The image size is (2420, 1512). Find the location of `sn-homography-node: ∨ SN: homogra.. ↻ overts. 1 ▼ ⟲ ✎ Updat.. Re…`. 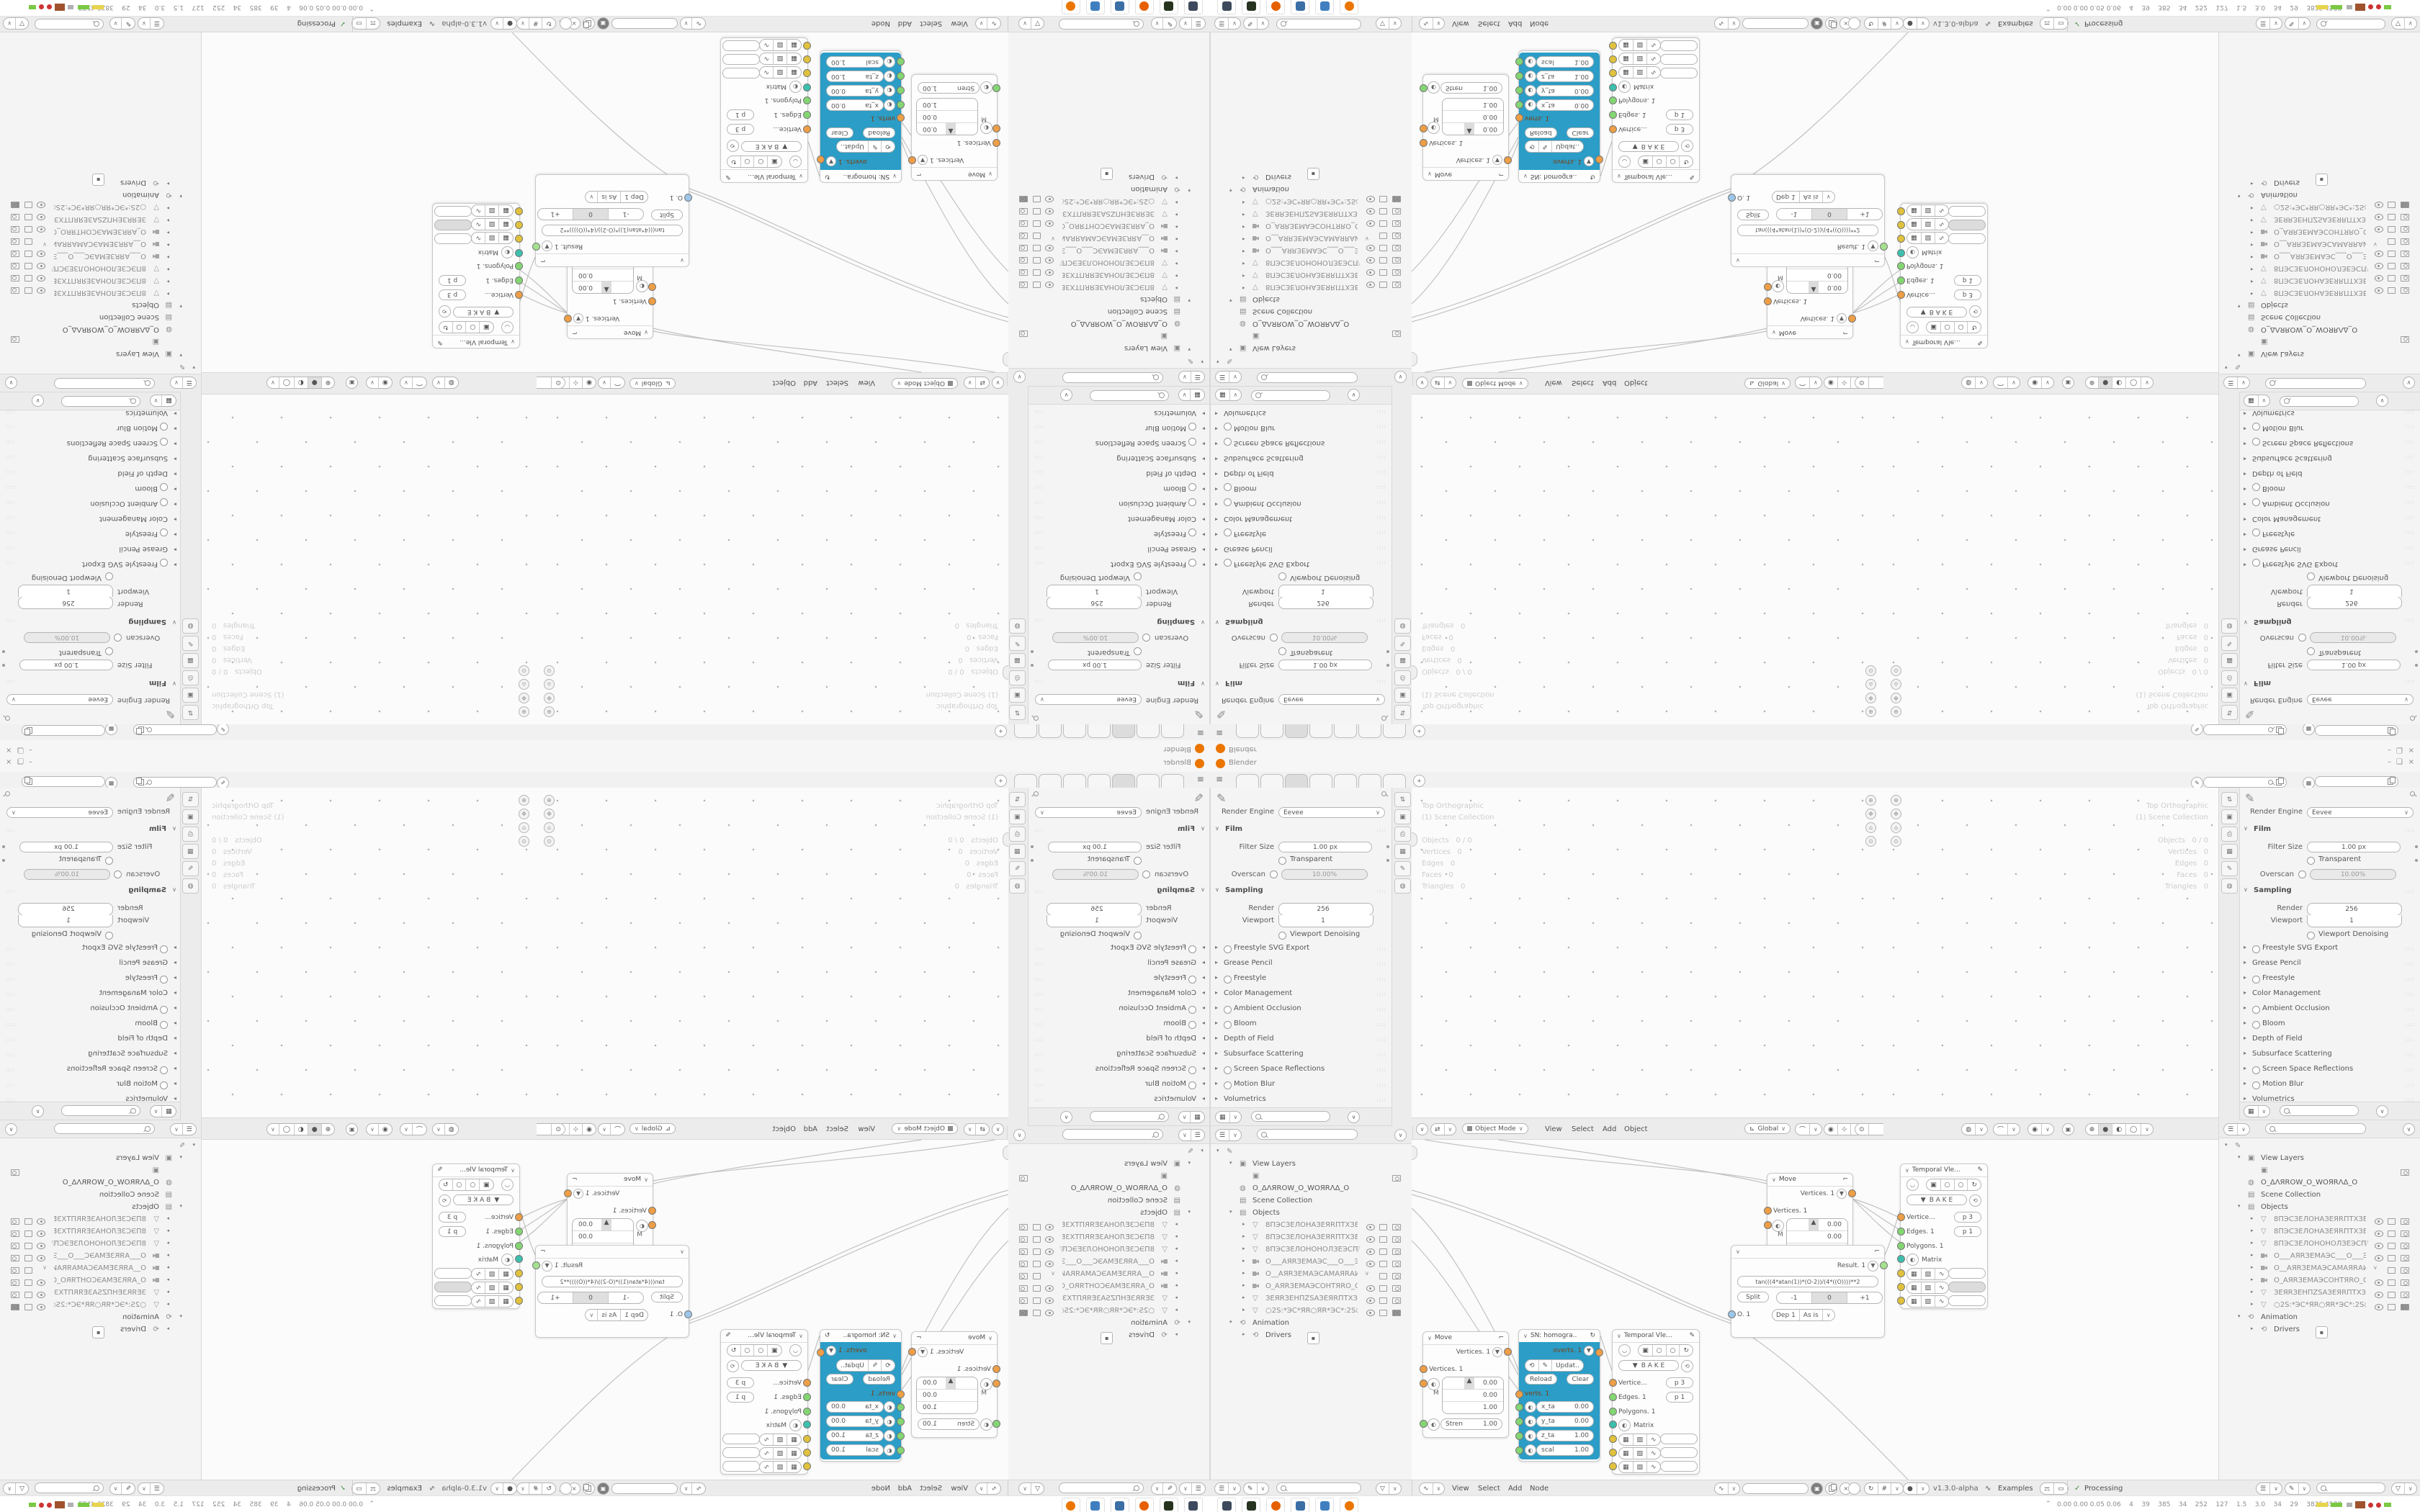

sn-homography-node: ∨ SN: homogra.. ↻ overts. 1 ▼ ⟲ ✎ Updat.. Re… is located at coordinates (861, 116).